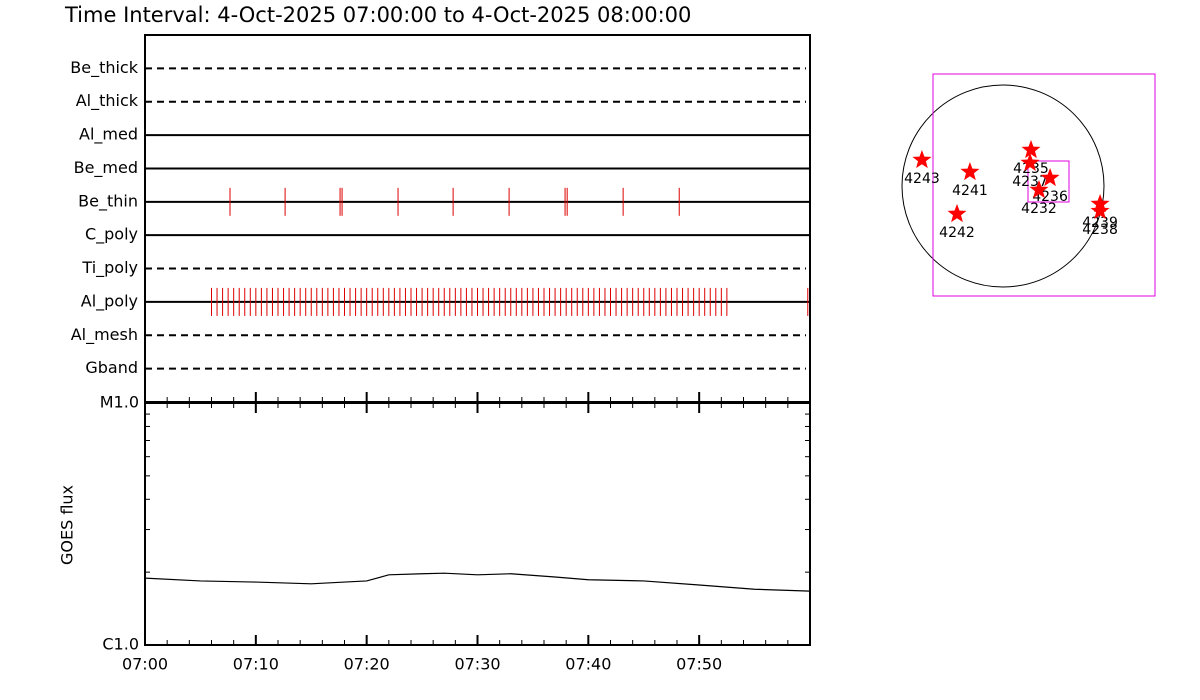 The image size is (1200, 700). I want to click on fov-box-small, so click(1048, 181).